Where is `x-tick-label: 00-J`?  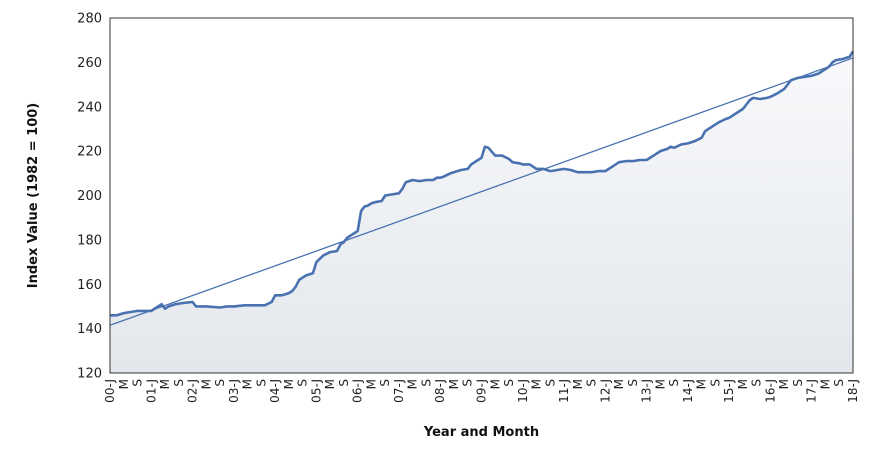
x-tick-label: 00-J is located at coordinates (110, 391).